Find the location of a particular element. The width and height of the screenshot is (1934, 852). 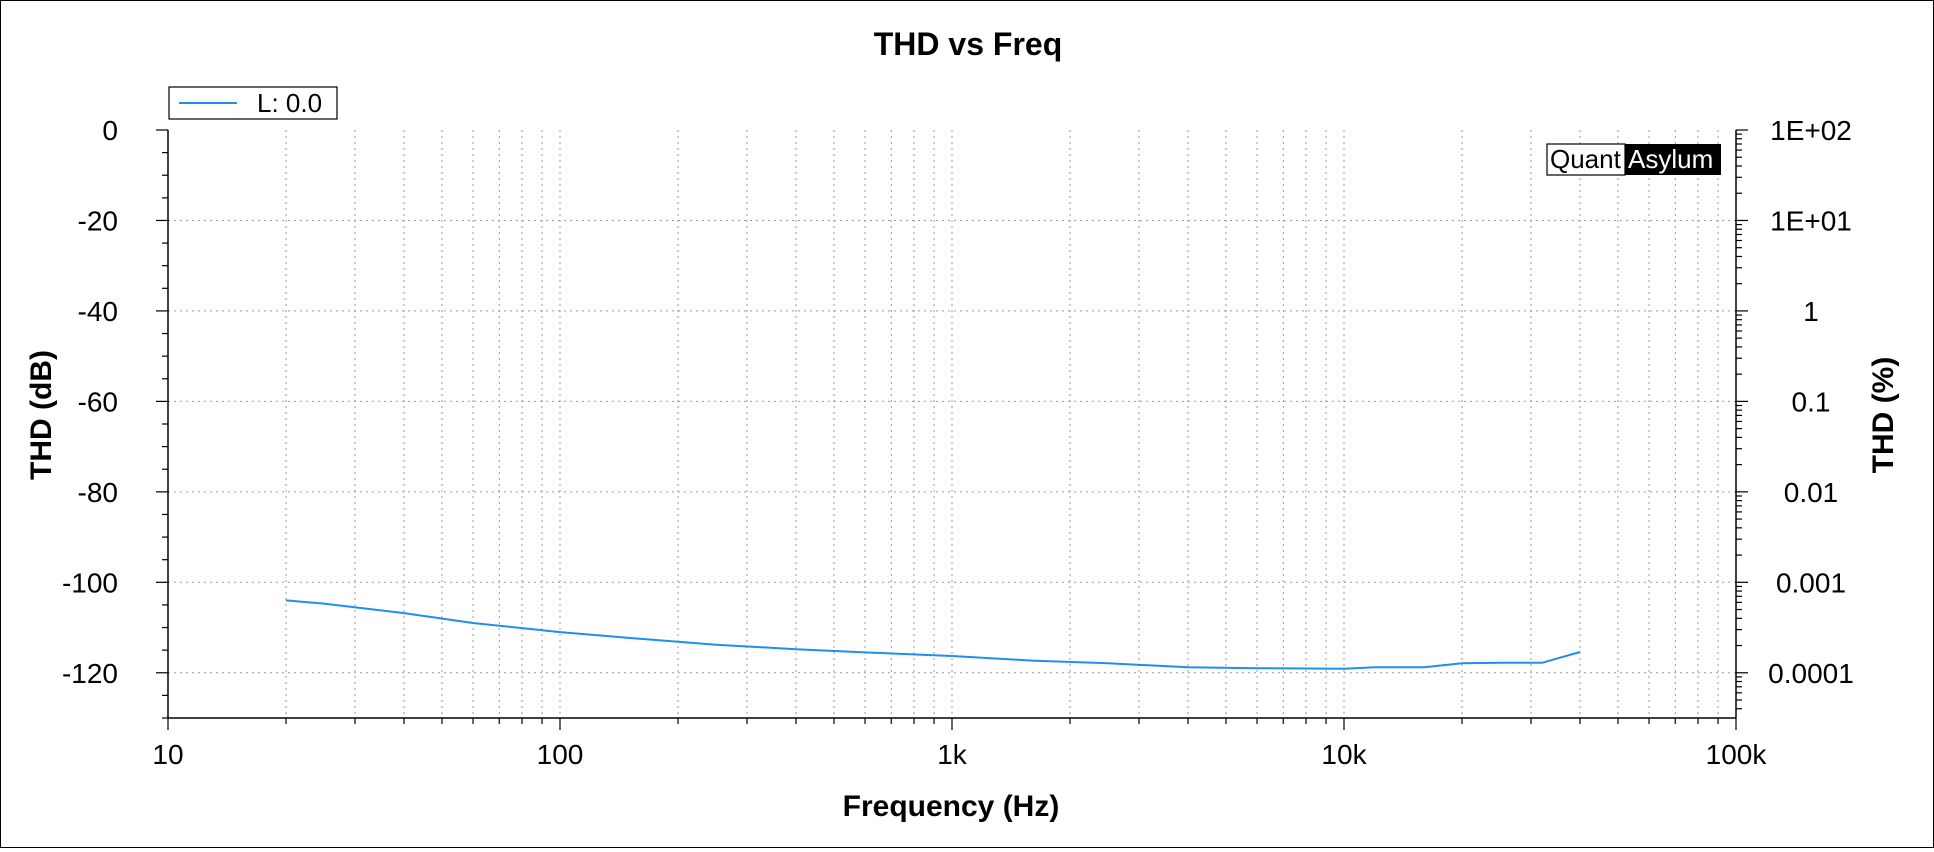

legend-box is located at coordinates (253, 103).